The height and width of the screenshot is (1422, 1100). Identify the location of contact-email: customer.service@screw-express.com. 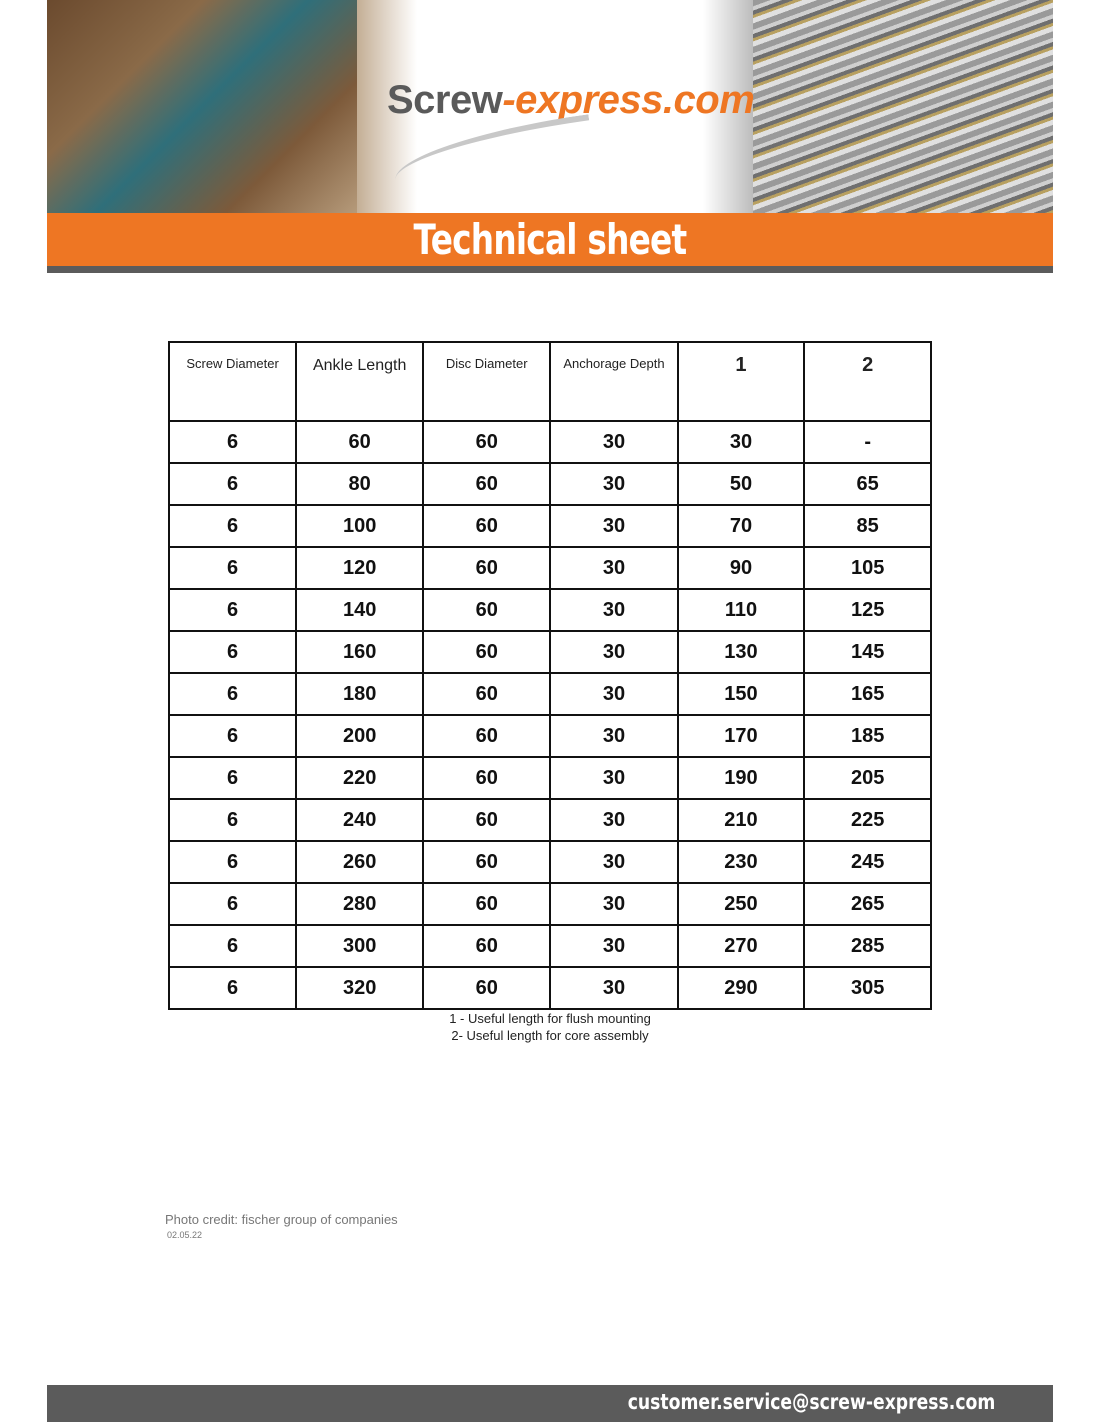
(811, 1402).